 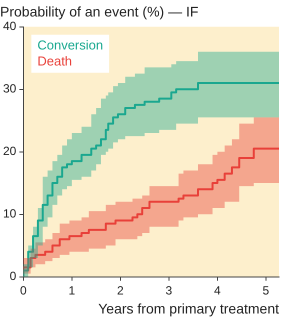 What do you see at coordinates (9, 89) in the screenshot?
I see `y-tick-label: 30` at bounding box center [9, 89].